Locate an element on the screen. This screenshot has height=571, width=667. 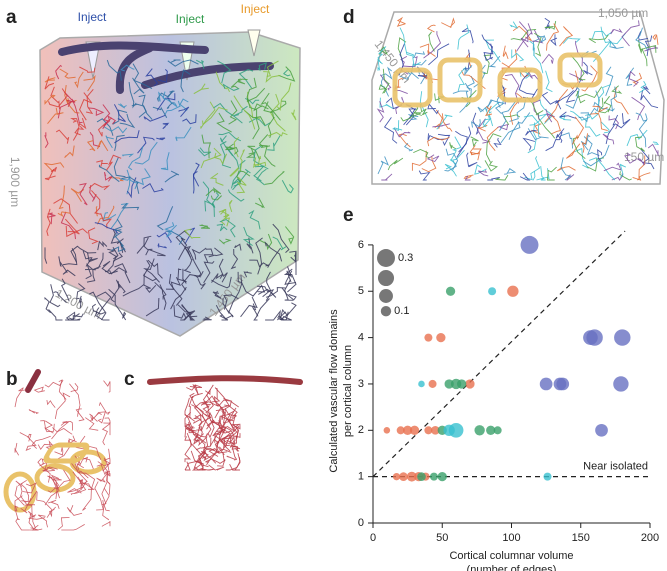
reference-label: Near isolated is located at coordinates (615, 467).